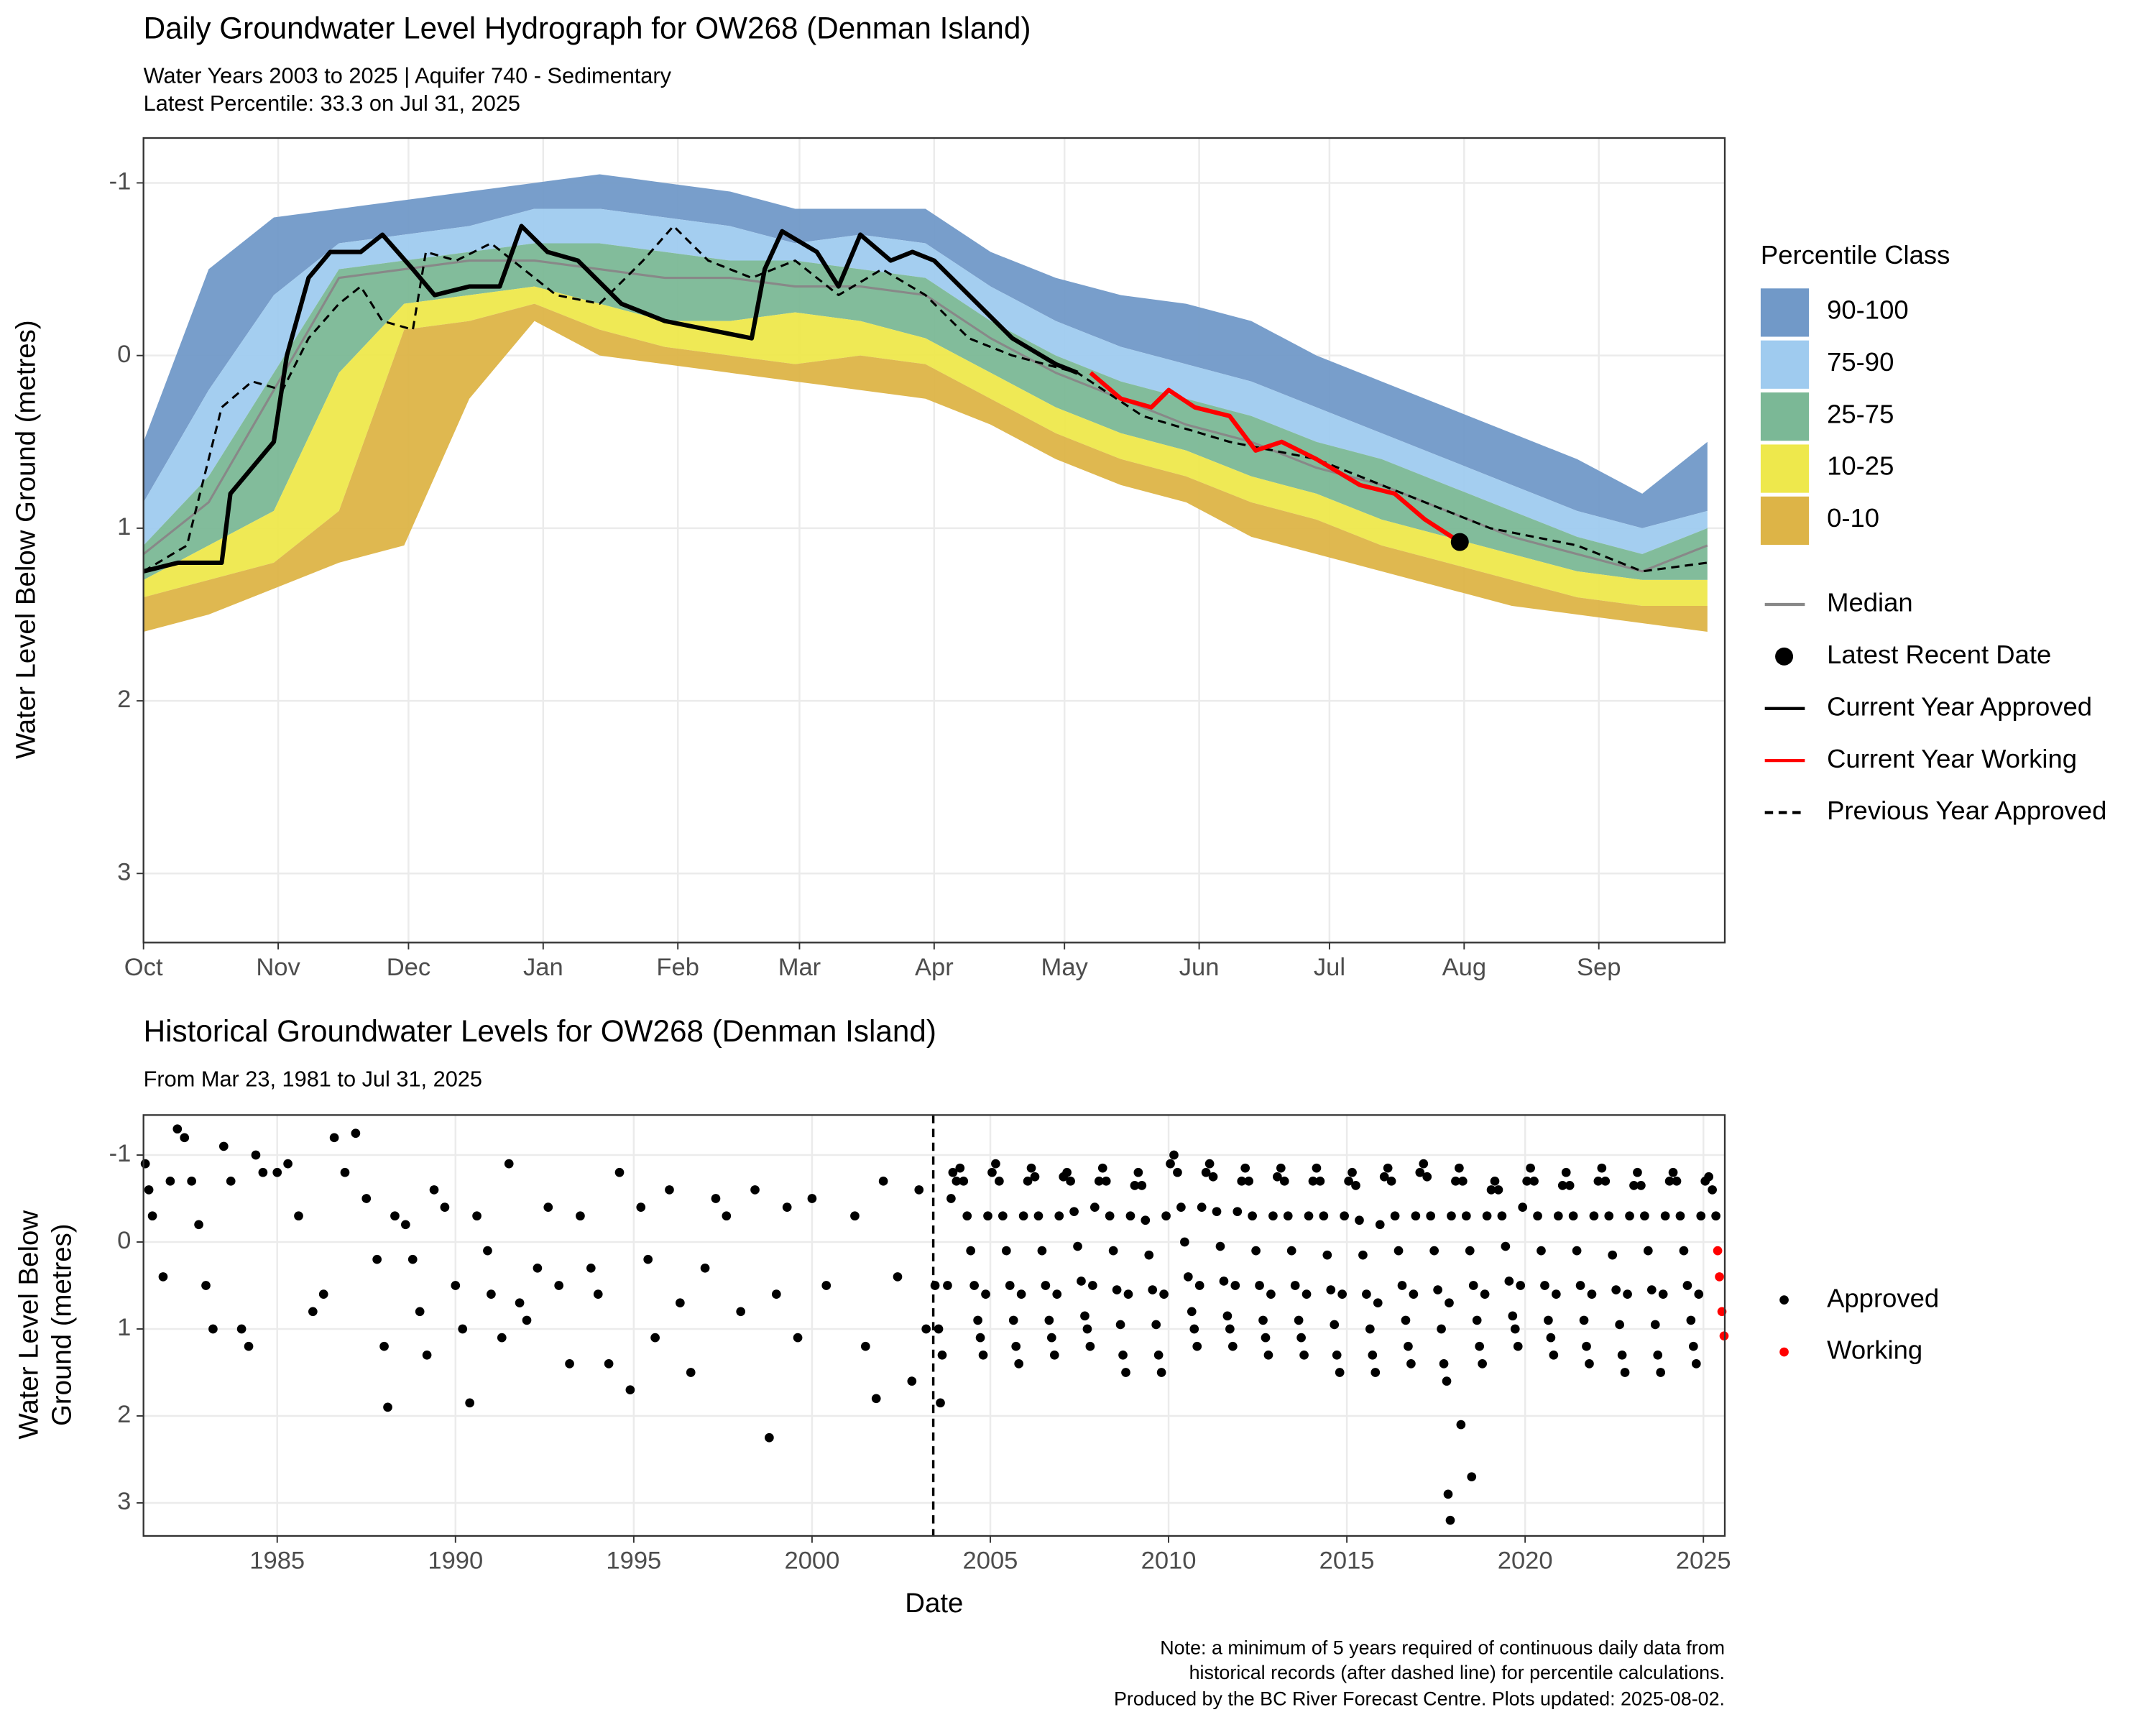 The image size is (2156, 1725). I want to click on legend-label: 90-100, so click(1868, 310).